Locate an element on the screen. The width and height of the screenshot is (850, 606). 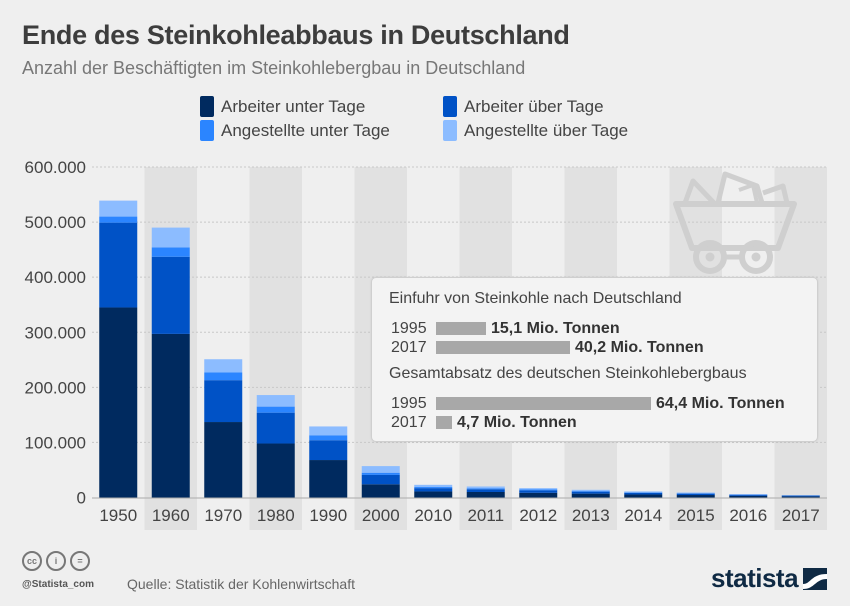
legend-item-arbeiter-unter-tage: Arbeiter unter Tage is located at coordinates (282, 106).